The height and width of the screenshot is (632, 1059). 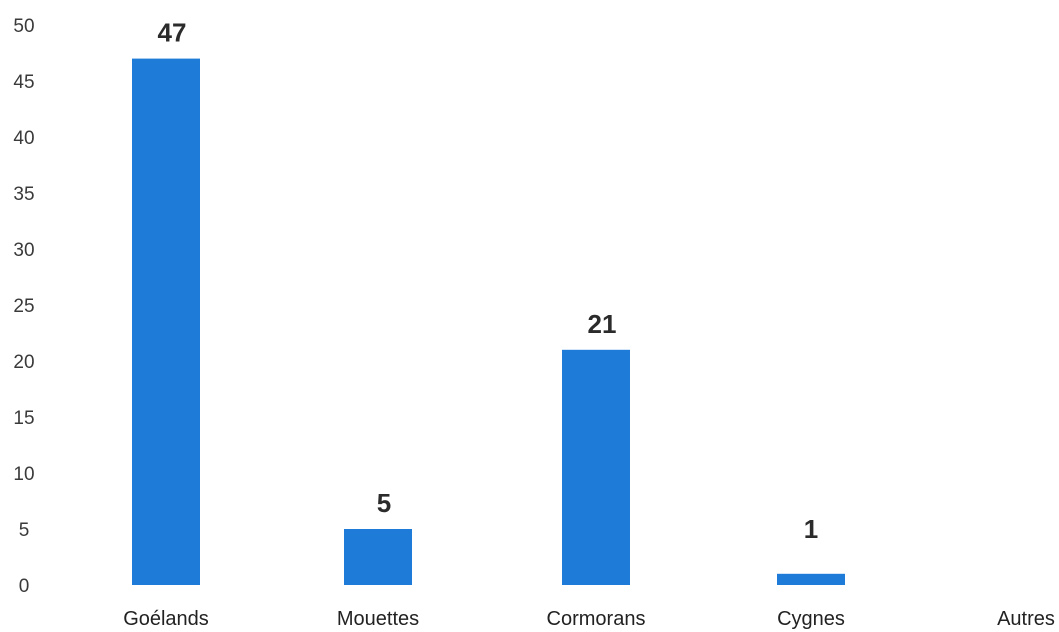 I want to click on data-label: 21, so click(x=602, y=324).